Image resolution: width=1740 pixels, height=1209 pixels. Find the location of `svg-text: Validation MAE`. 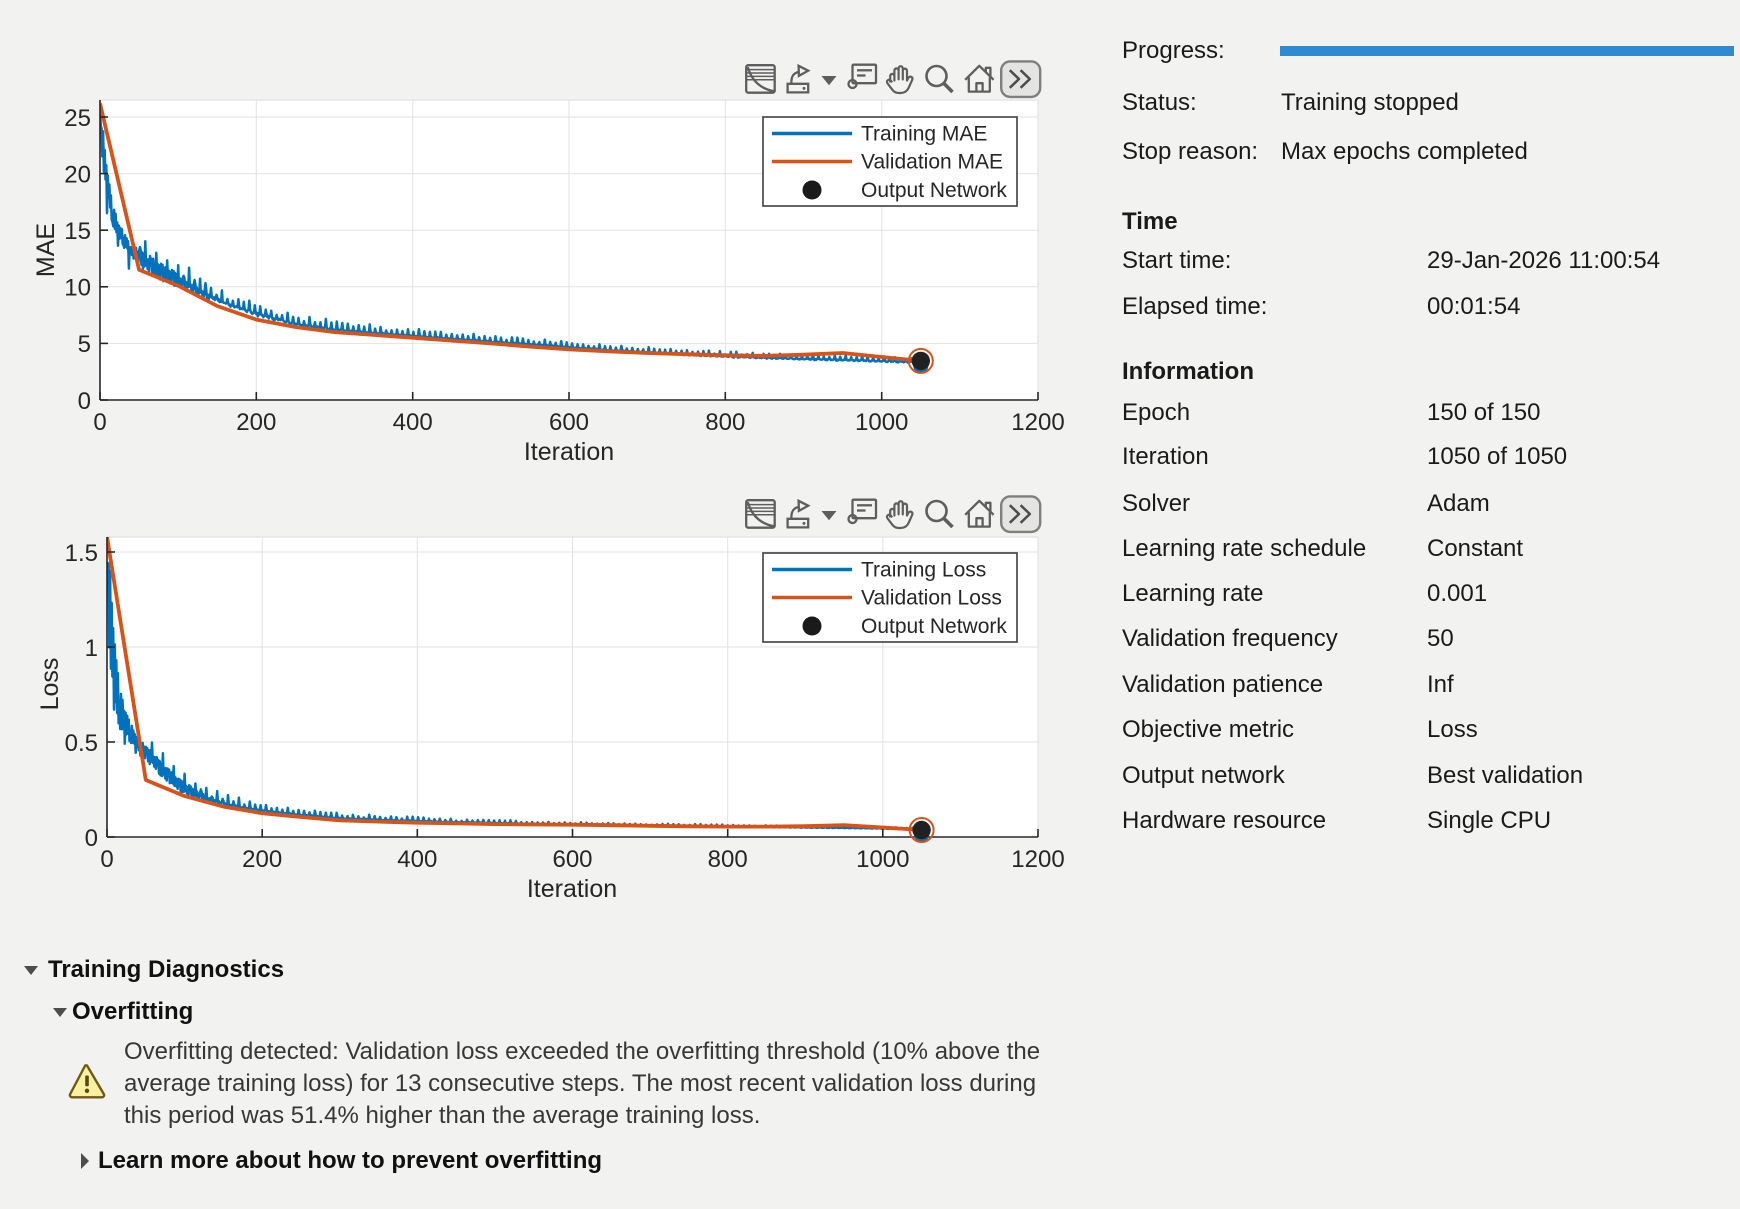

svg-text: Validation MAE is located at coordinates (932, 162).